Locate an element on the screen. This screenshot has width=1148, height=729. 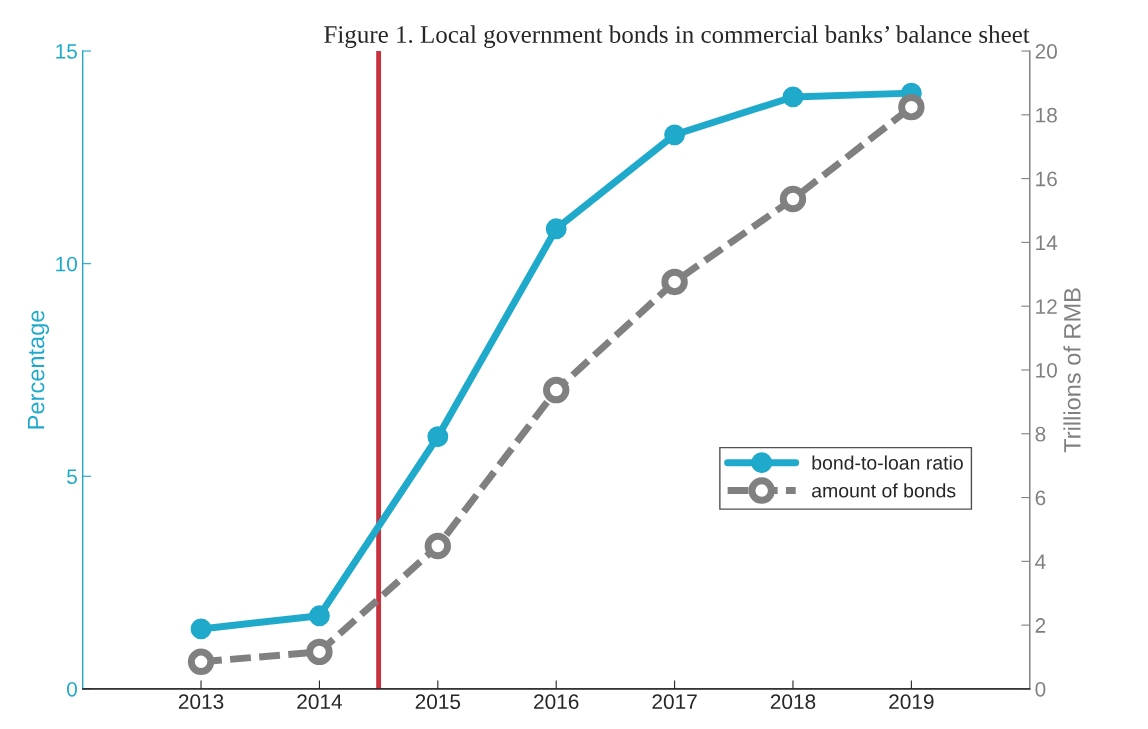
x-tick-label: 2018 is located at coordinates (793, 702).